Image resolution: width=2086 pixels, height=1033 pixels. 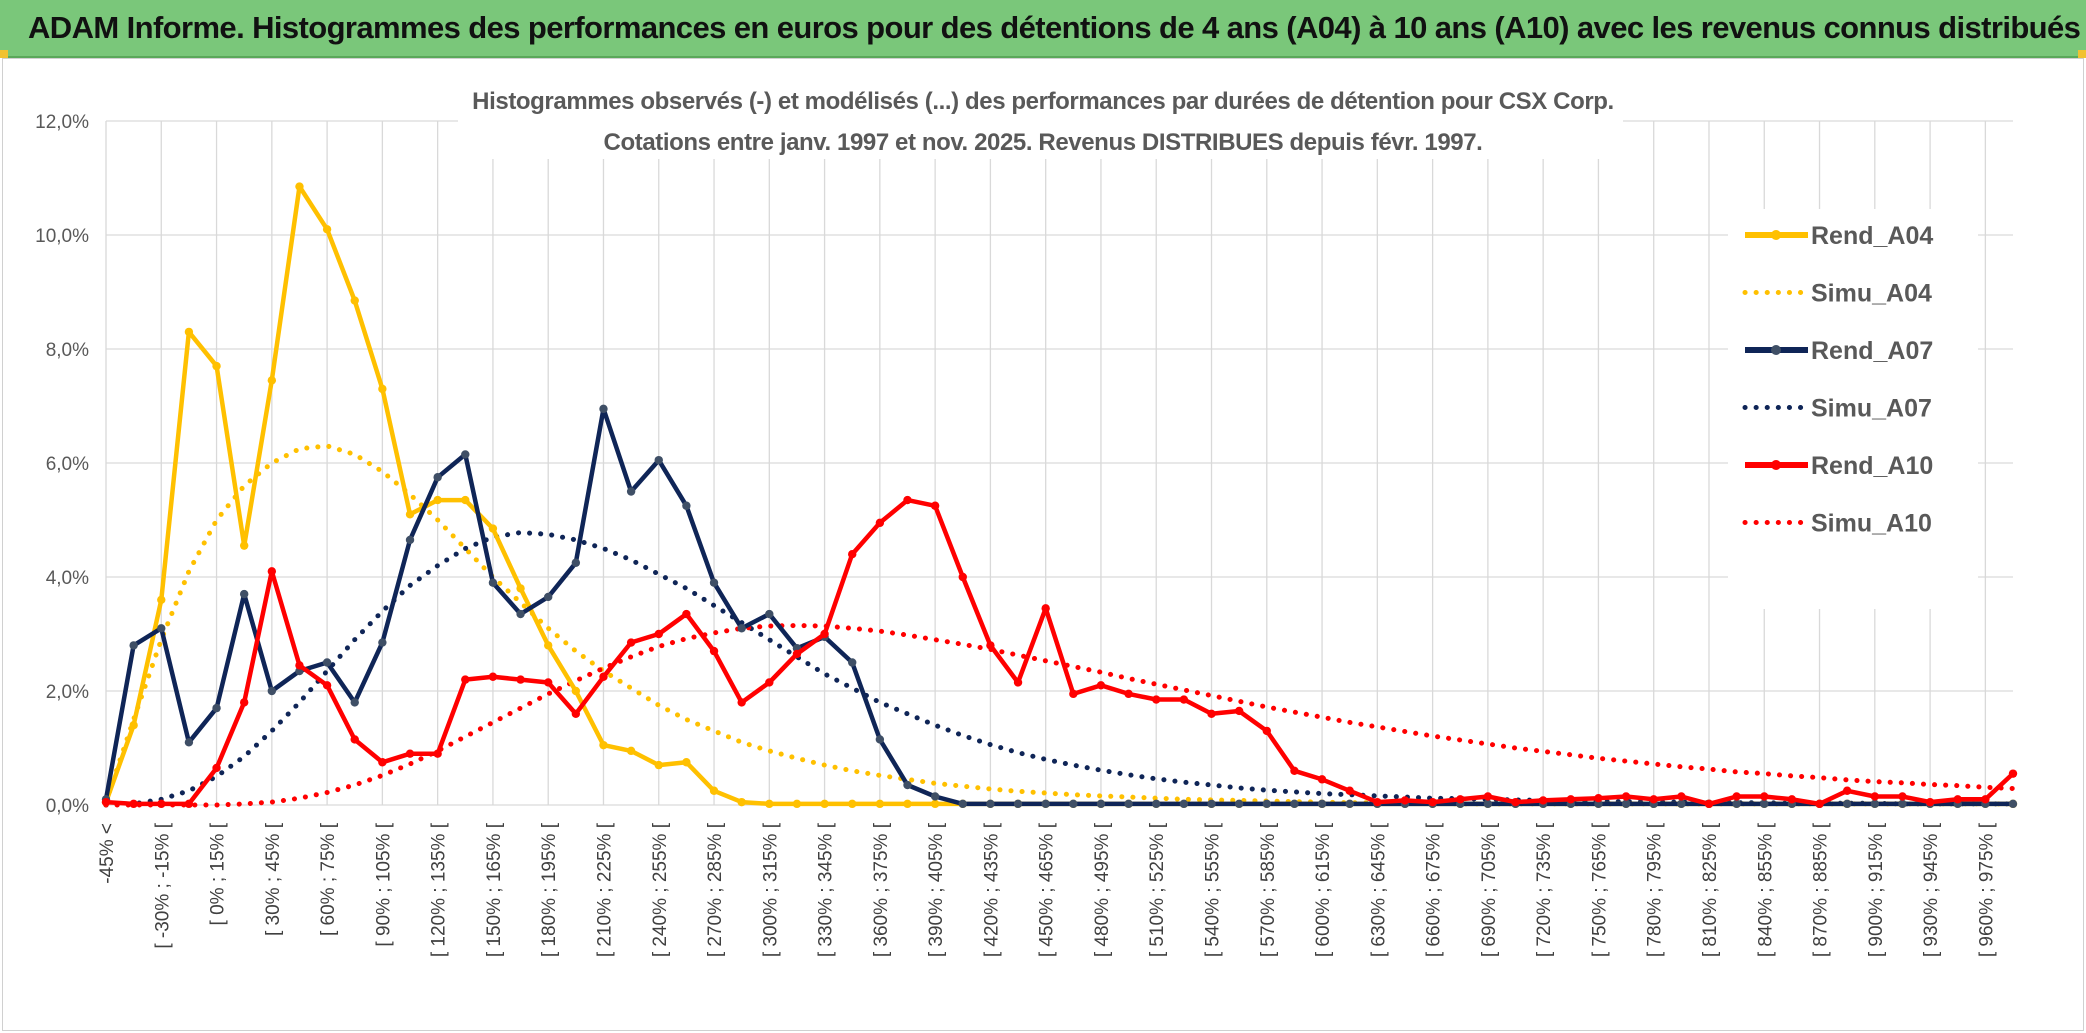 I want to click on x-tick-label: [ 930% ; 945% [, so click(x=1931, y=889).